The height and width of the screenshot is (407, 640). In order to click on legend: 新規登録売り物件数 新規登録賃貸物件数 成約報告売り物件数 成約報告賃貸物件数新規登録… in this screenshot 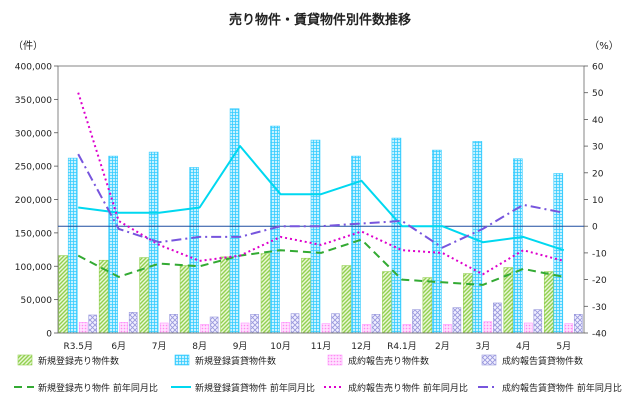, I will do `click(318, 374)`.